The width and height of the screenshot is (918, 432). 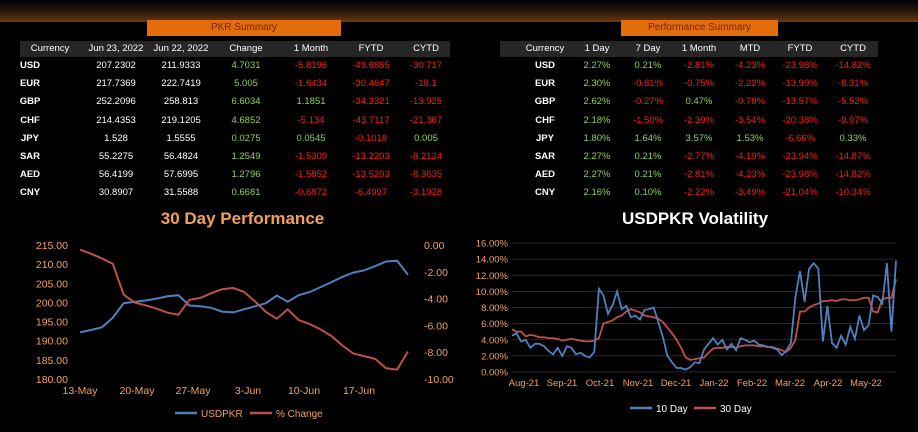 I want to click on perf-cell-d1: 2.27%, so click(x=597, y=156).